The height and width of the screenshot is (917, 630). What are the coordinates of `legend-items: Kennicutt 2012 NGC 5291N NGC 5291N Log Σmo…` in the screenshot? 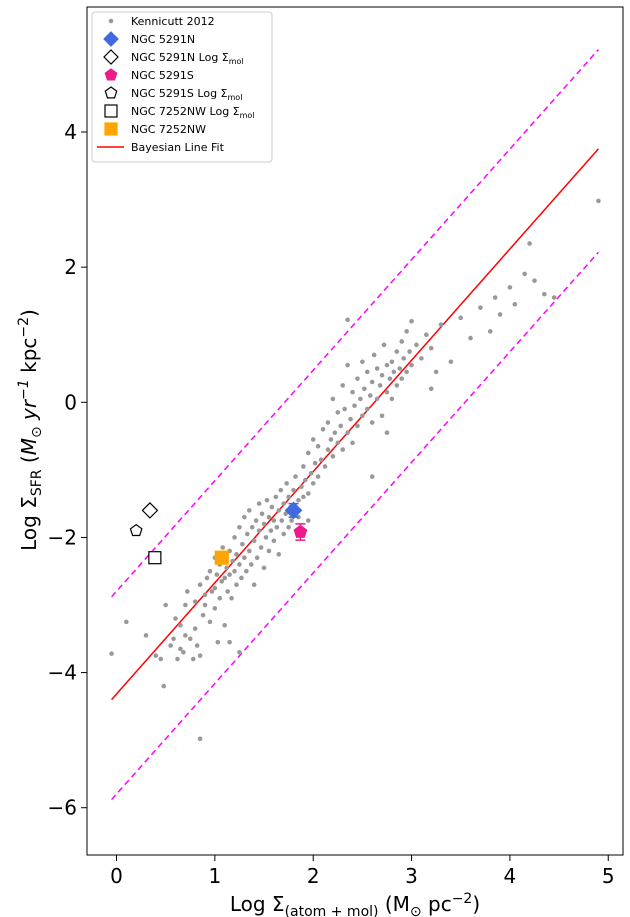 It's located at (176, 84).